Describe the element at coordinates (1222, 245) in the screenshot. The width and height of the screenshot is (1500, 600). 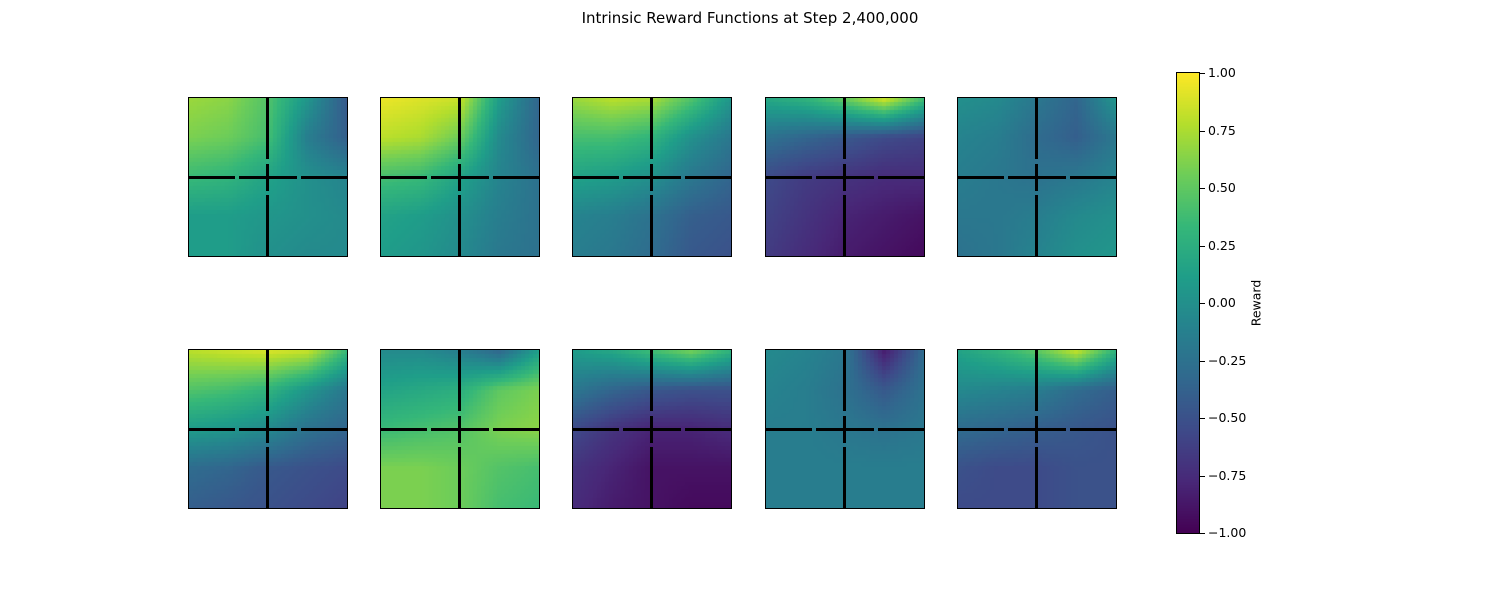
I see `colorbar-tick-label: 0.25` at that location.